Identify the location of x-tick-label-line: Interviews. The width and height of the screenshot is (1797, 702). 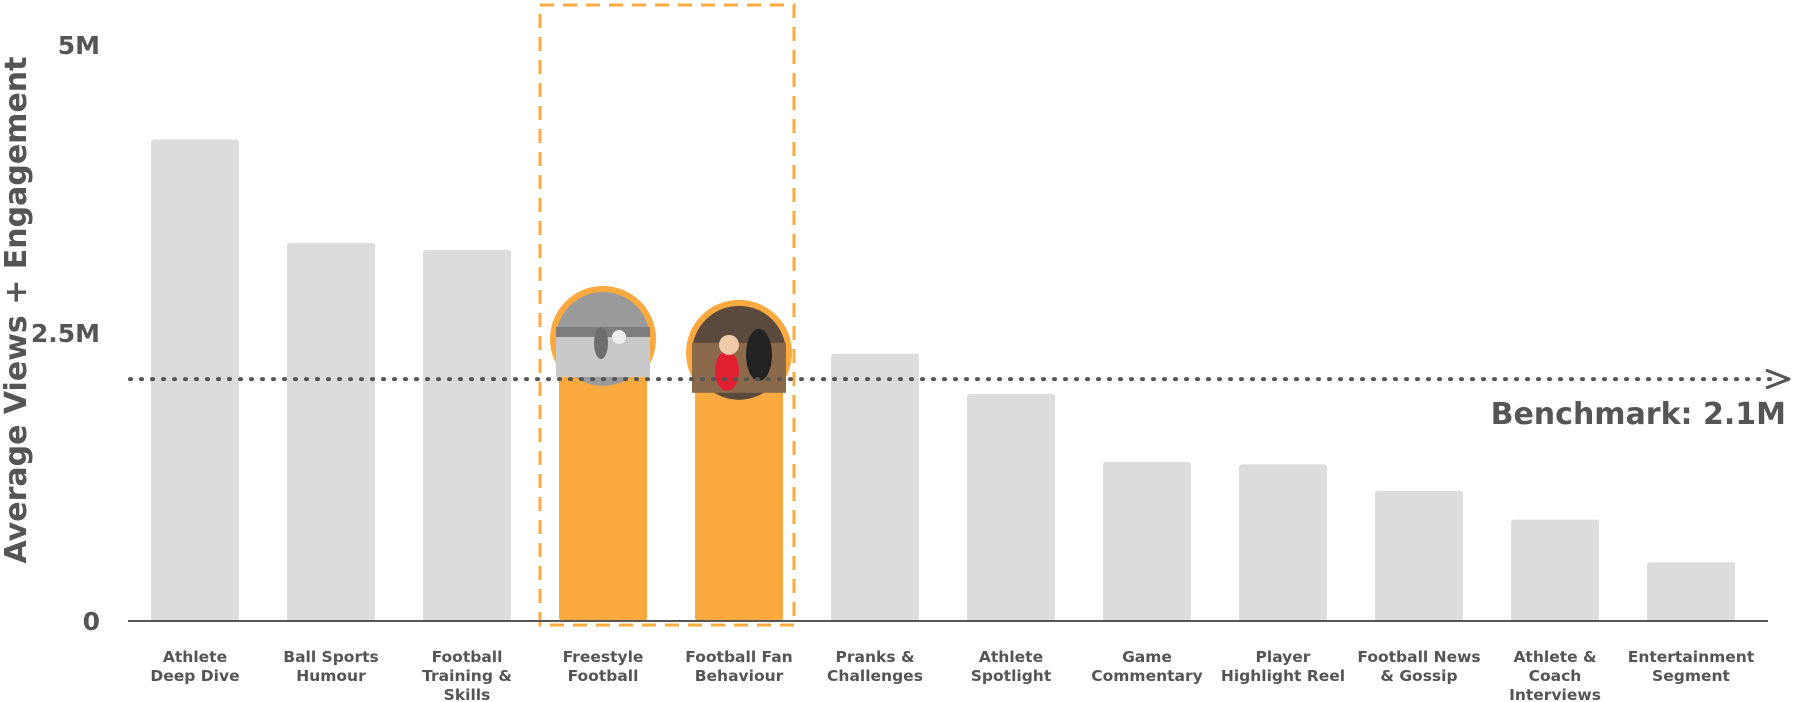
(1555, 694).